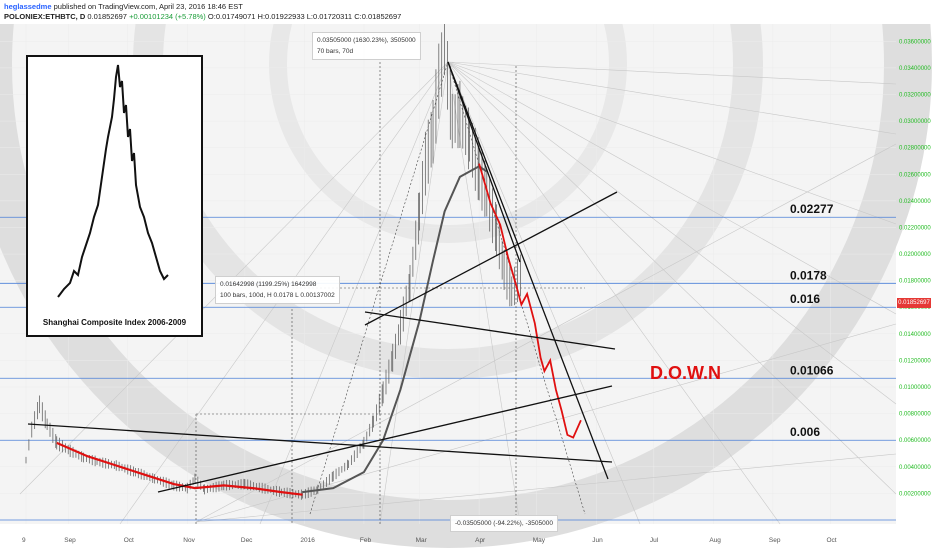 This screenshot has height=550, width=932. What do you see at coordinates (378, 16) in the screenshot?
I see `close-value: C:0.01852697` at bounding box center [378, 16].